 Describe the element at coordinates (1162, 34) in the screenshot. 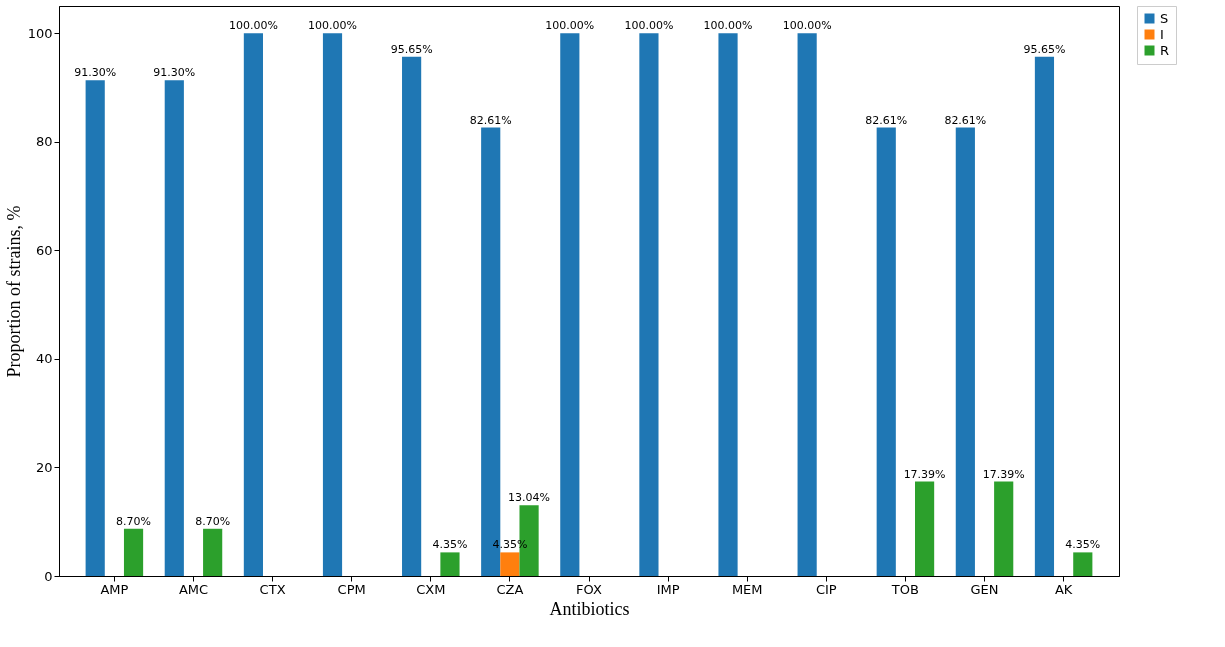

I see `legend-label: I` at that location.